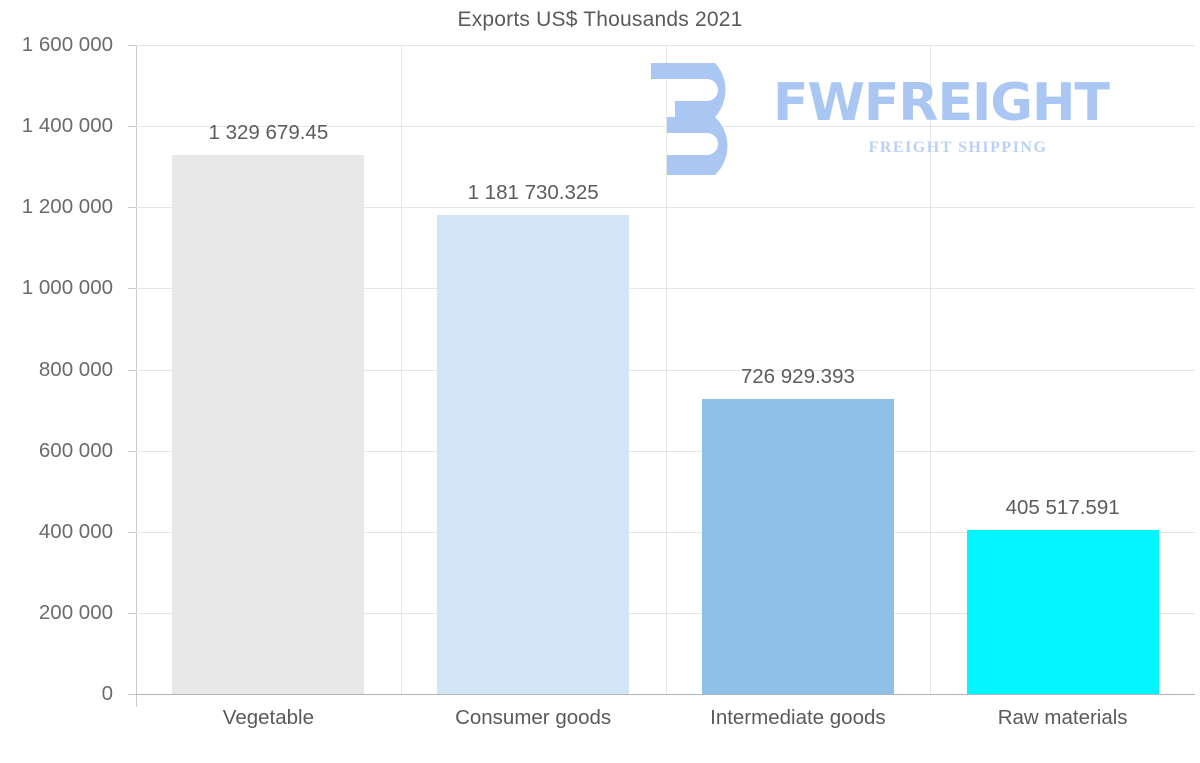 The image size is (1200, 763). Describe the element at coordinates (665, 694) in the screenshot. I see `gridline` at that location.